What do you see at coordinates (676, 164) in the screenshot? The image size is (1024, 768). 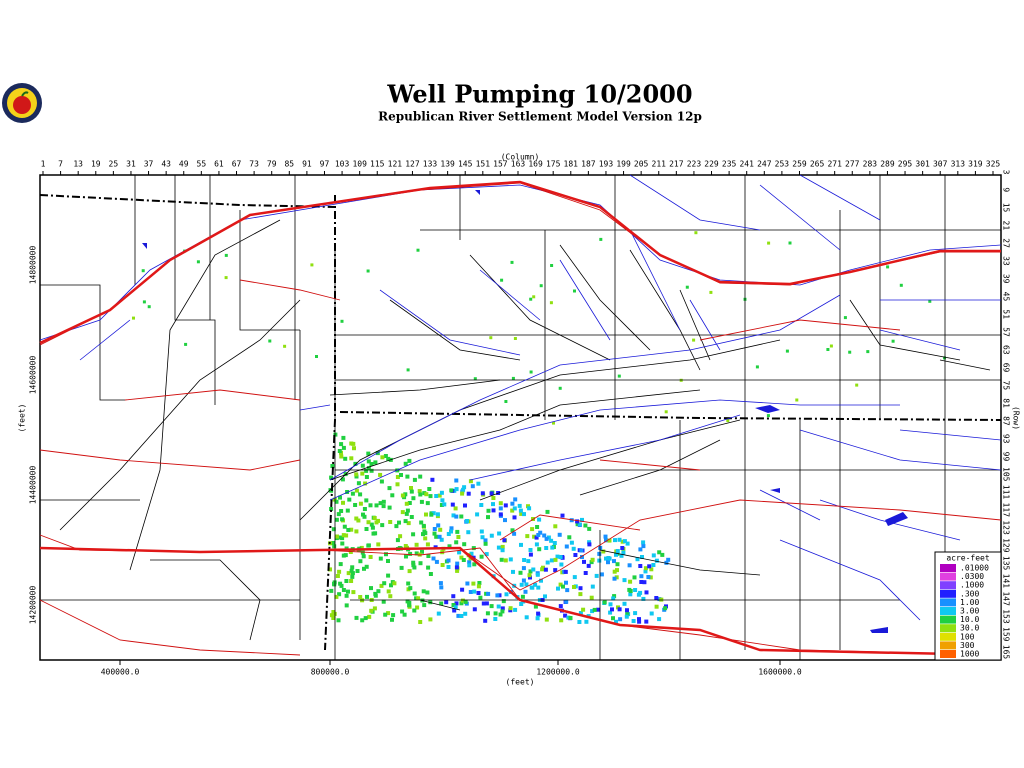 I see `column-tick-label: 217` at bounding box center [676, 164].